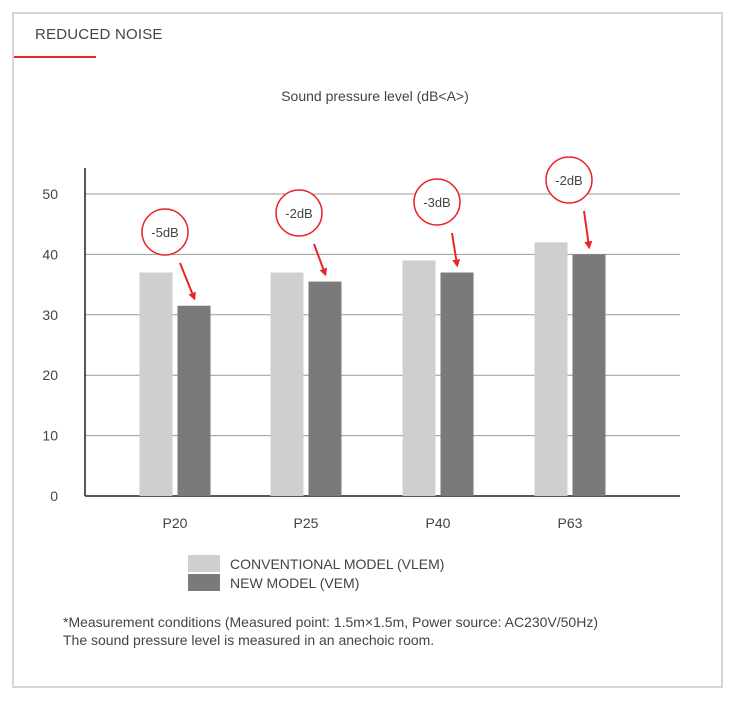 This screenshot has width=739, height=704. I want to click on legend-label-new: NEW MODEL (VEM), so click(295, 582).